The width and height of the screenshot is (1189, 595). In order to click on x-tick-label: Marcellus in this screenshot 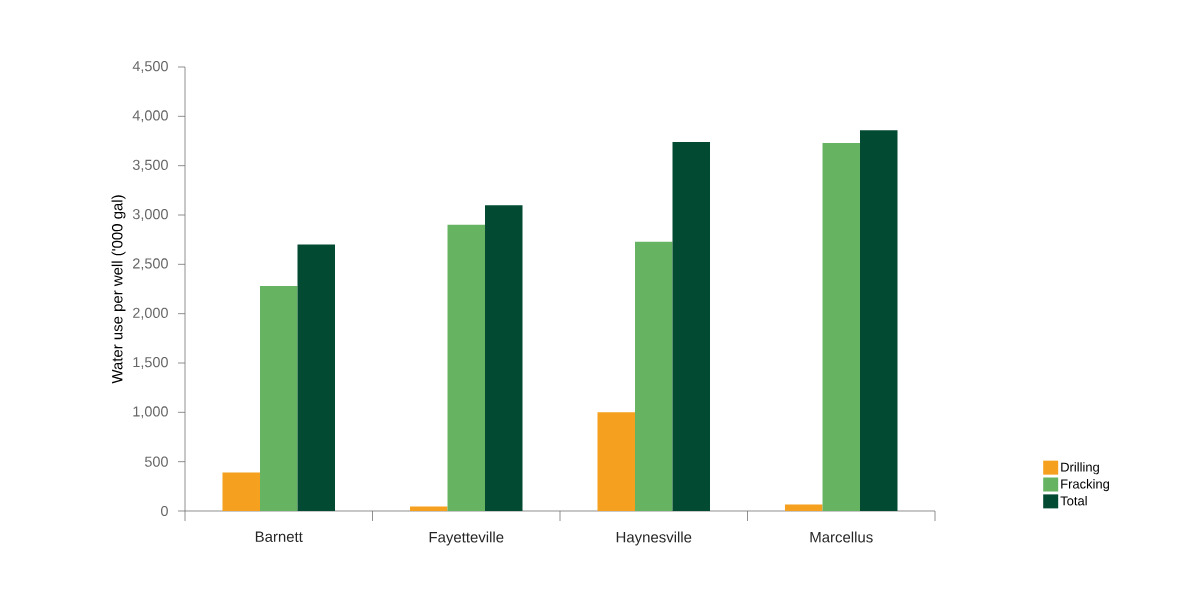, I will do `click(841, 537)`.